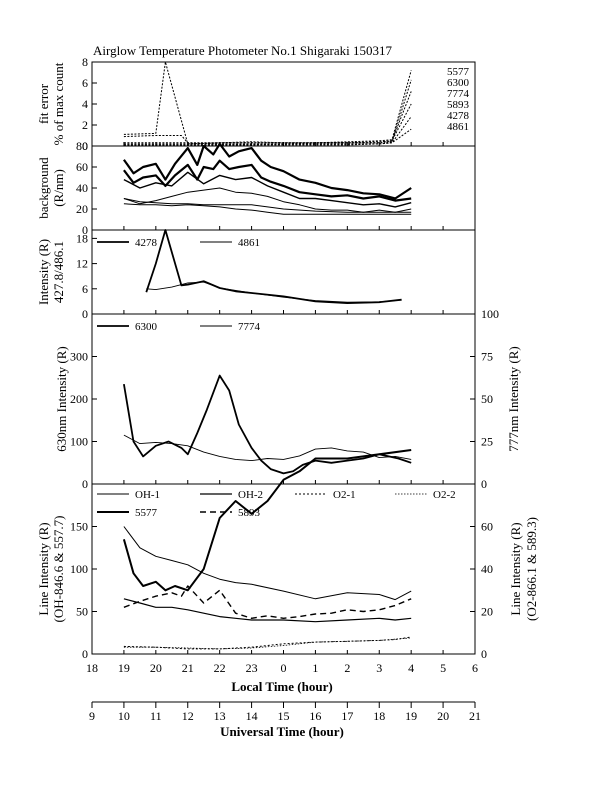 This screenshot has width=612, height=792. What do you see at coordinates (458, 72) in the screenshot?
I see `series-label-5577: 5577` at bounding box center [458, 72].